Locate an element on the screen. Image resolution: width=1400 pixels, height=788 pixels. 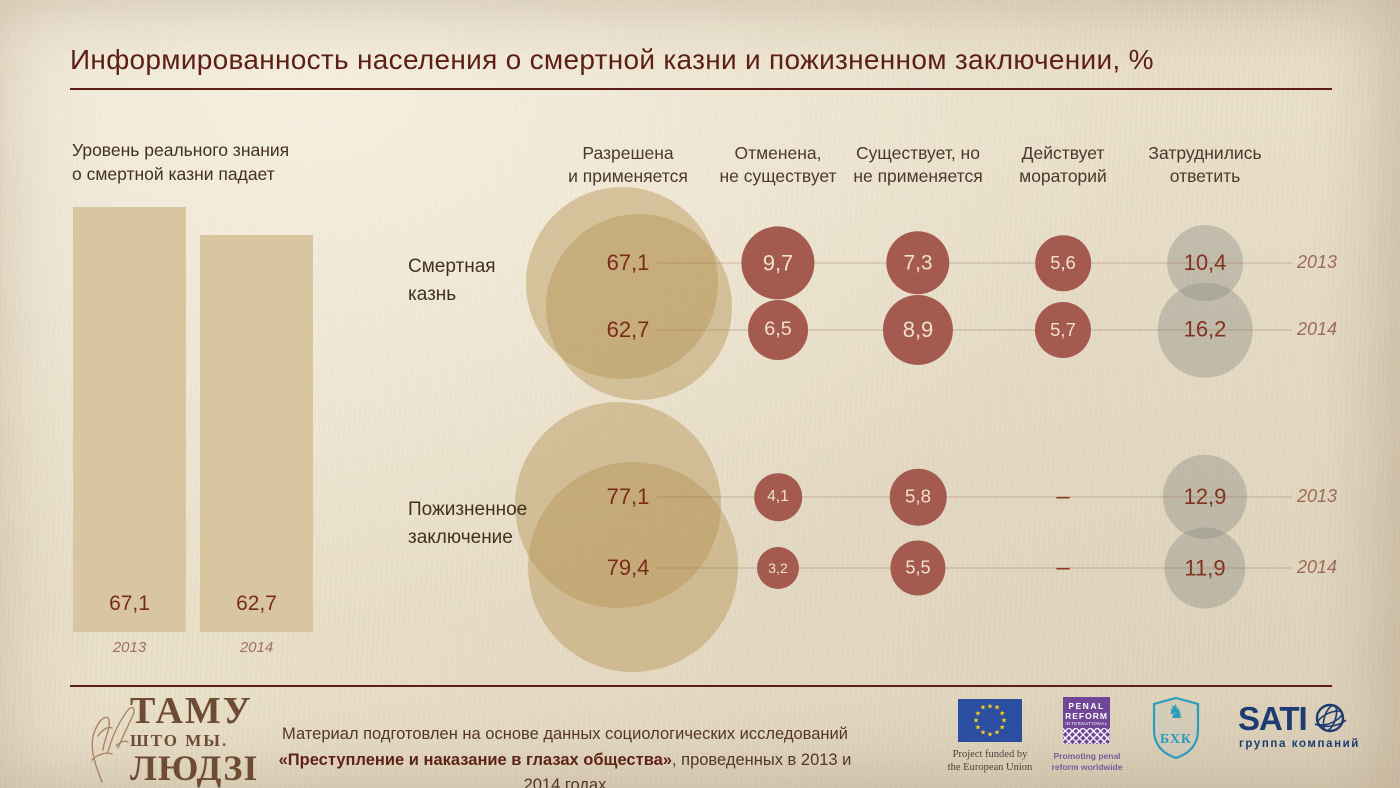
red-bubble: 4,1 is located at coordinates (778, 497).